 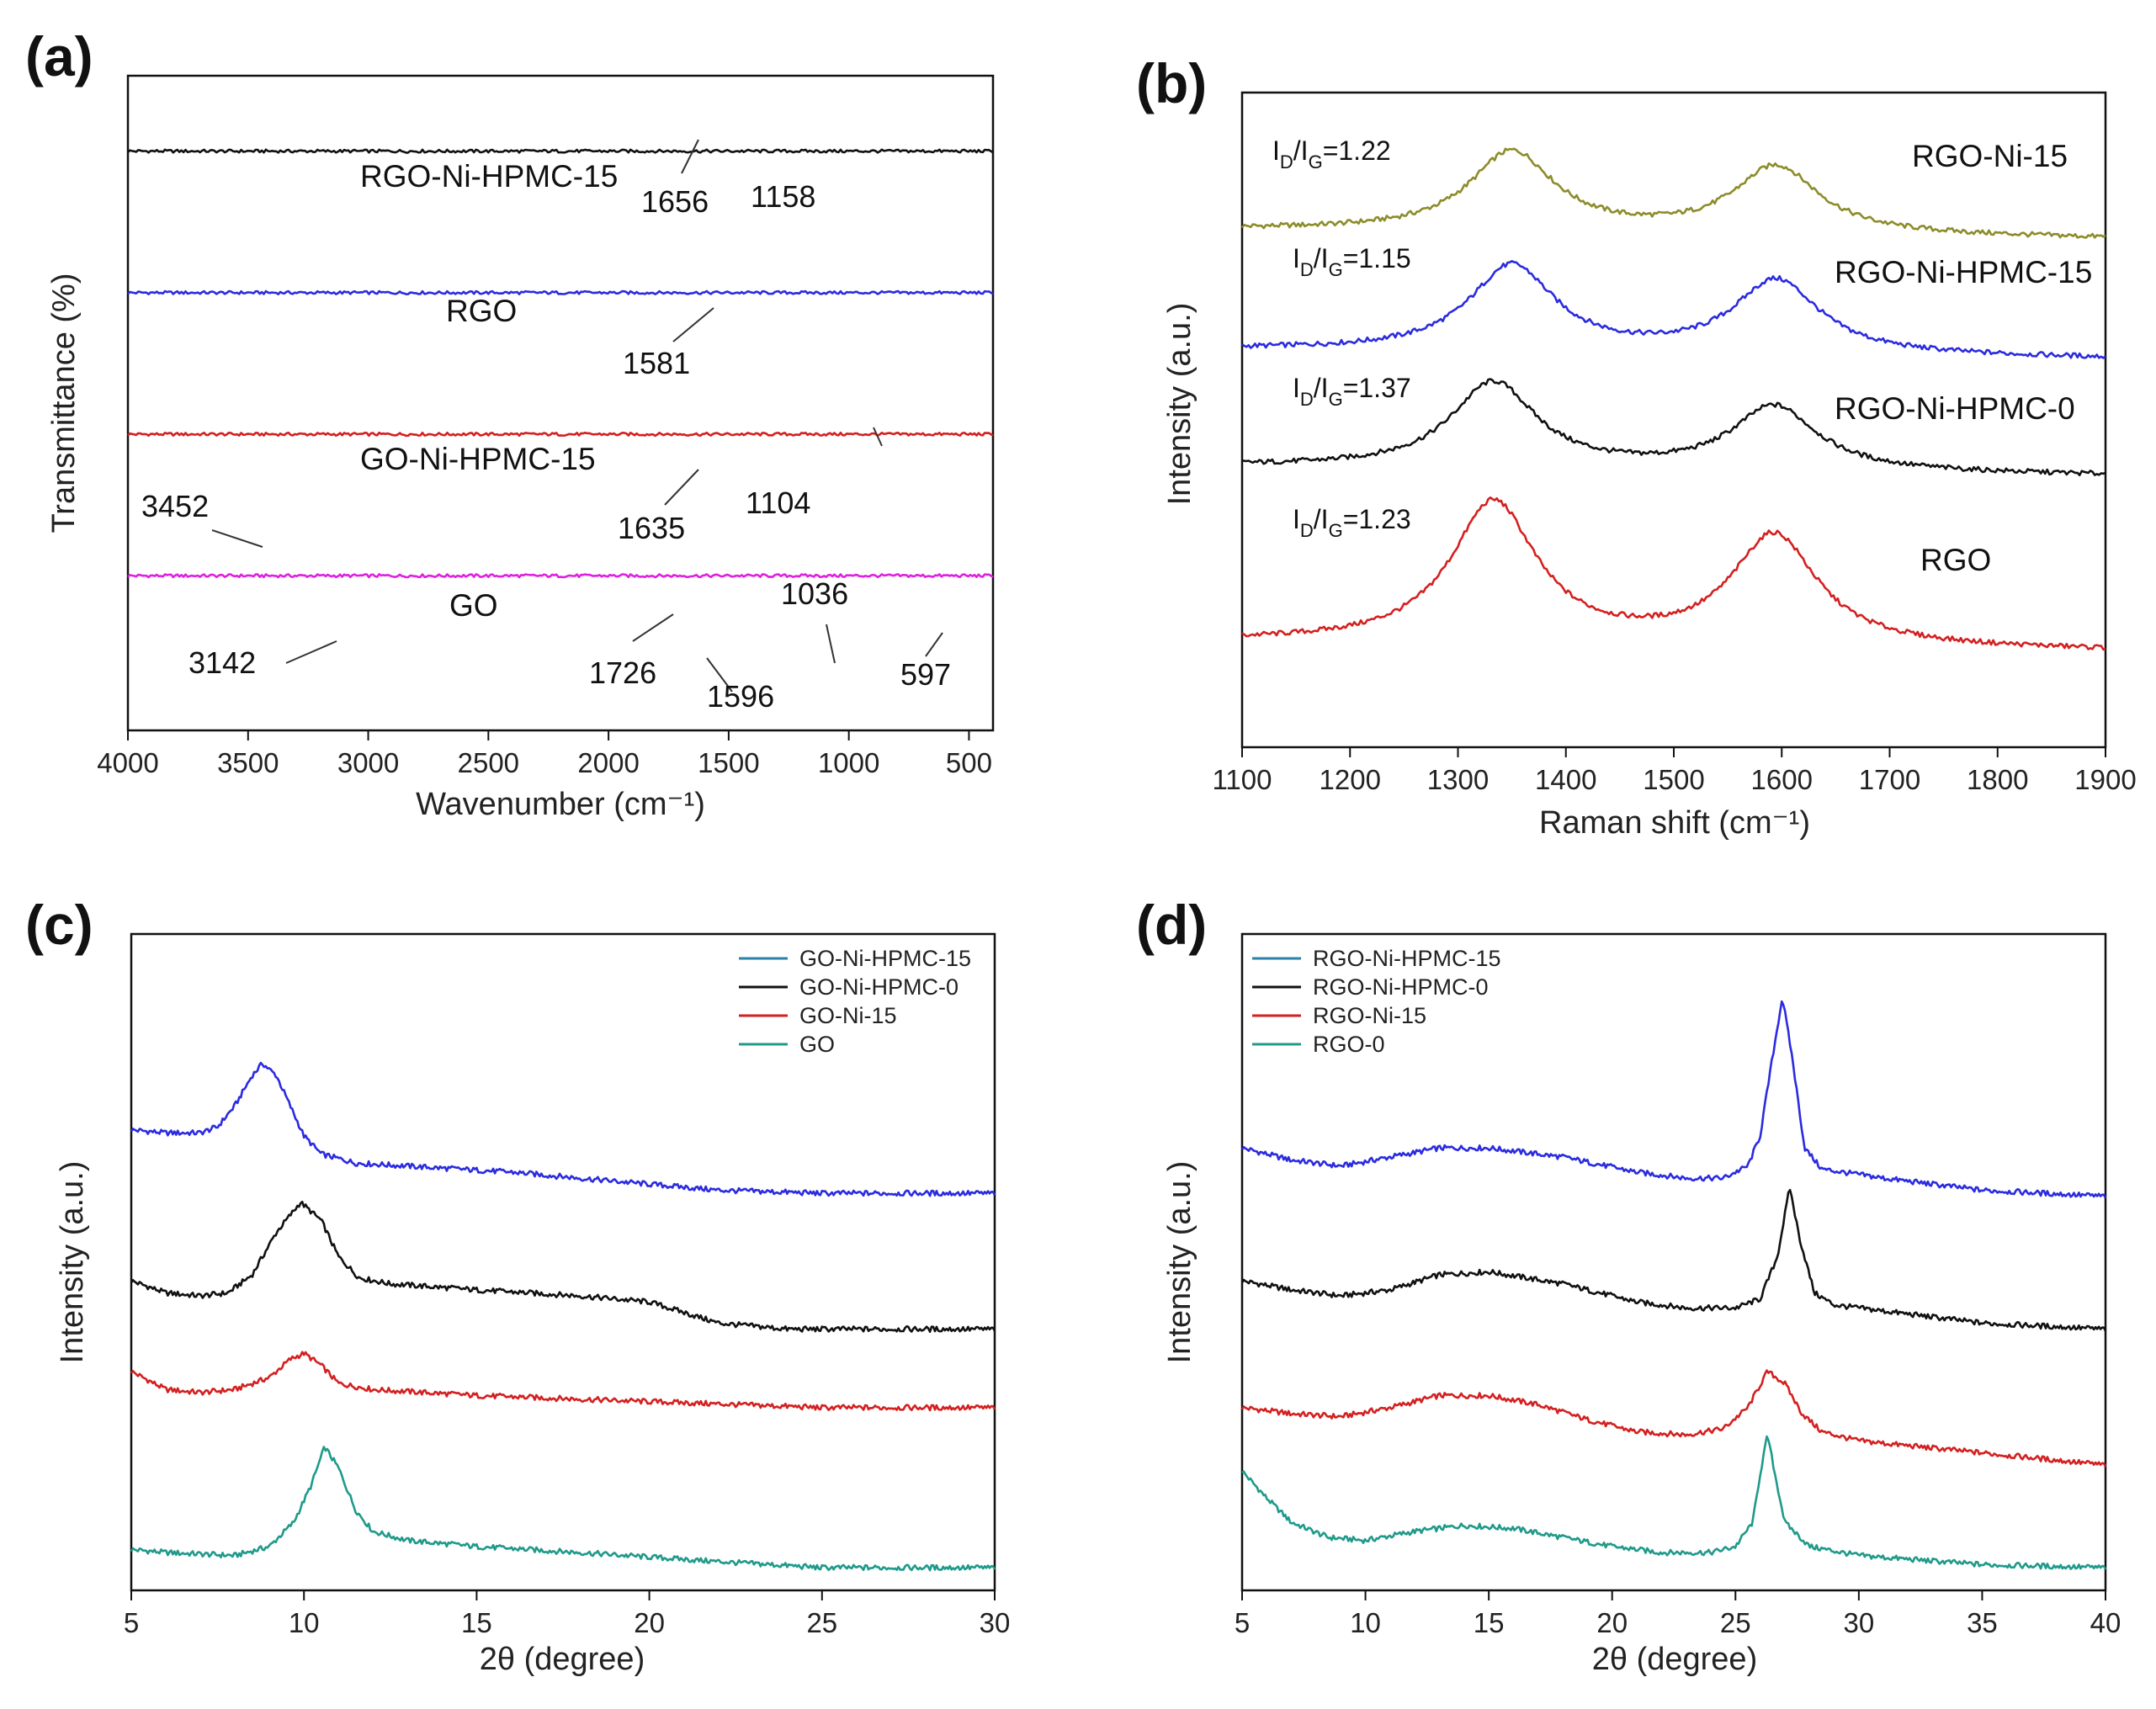 I want to click on panel-c-y-axis-title: Intensity (a.u.), so click(x=72, y=1263).